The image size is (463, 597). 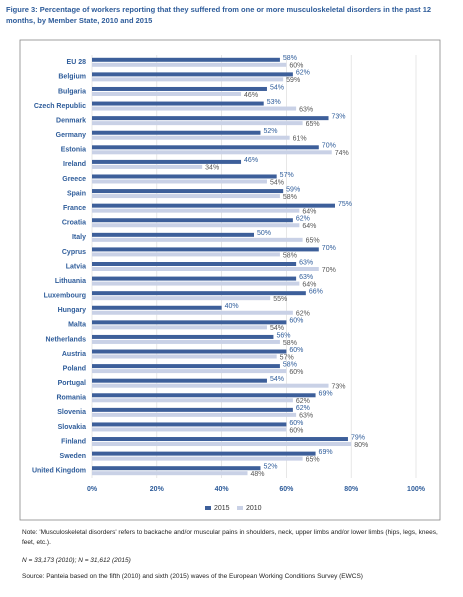 What do you see at coordinates (313, 459) in the screenshot?
I see `value-label: 65%` at bounding box center [313, 459].